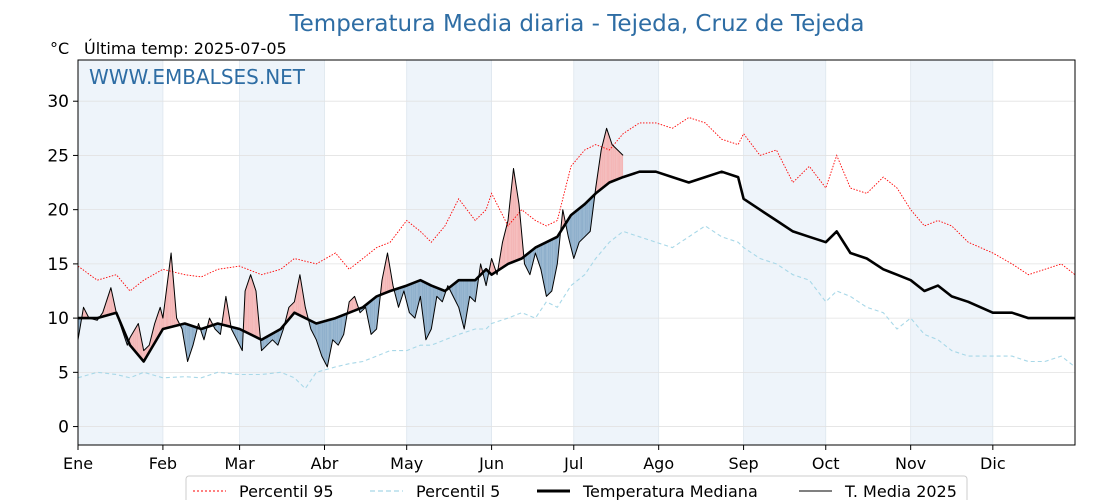 This screenshot has width=1120, height=500. Describe the element at coordinates (58, 265) in the screenshot. I see `y-tick-label: 15` at that location.